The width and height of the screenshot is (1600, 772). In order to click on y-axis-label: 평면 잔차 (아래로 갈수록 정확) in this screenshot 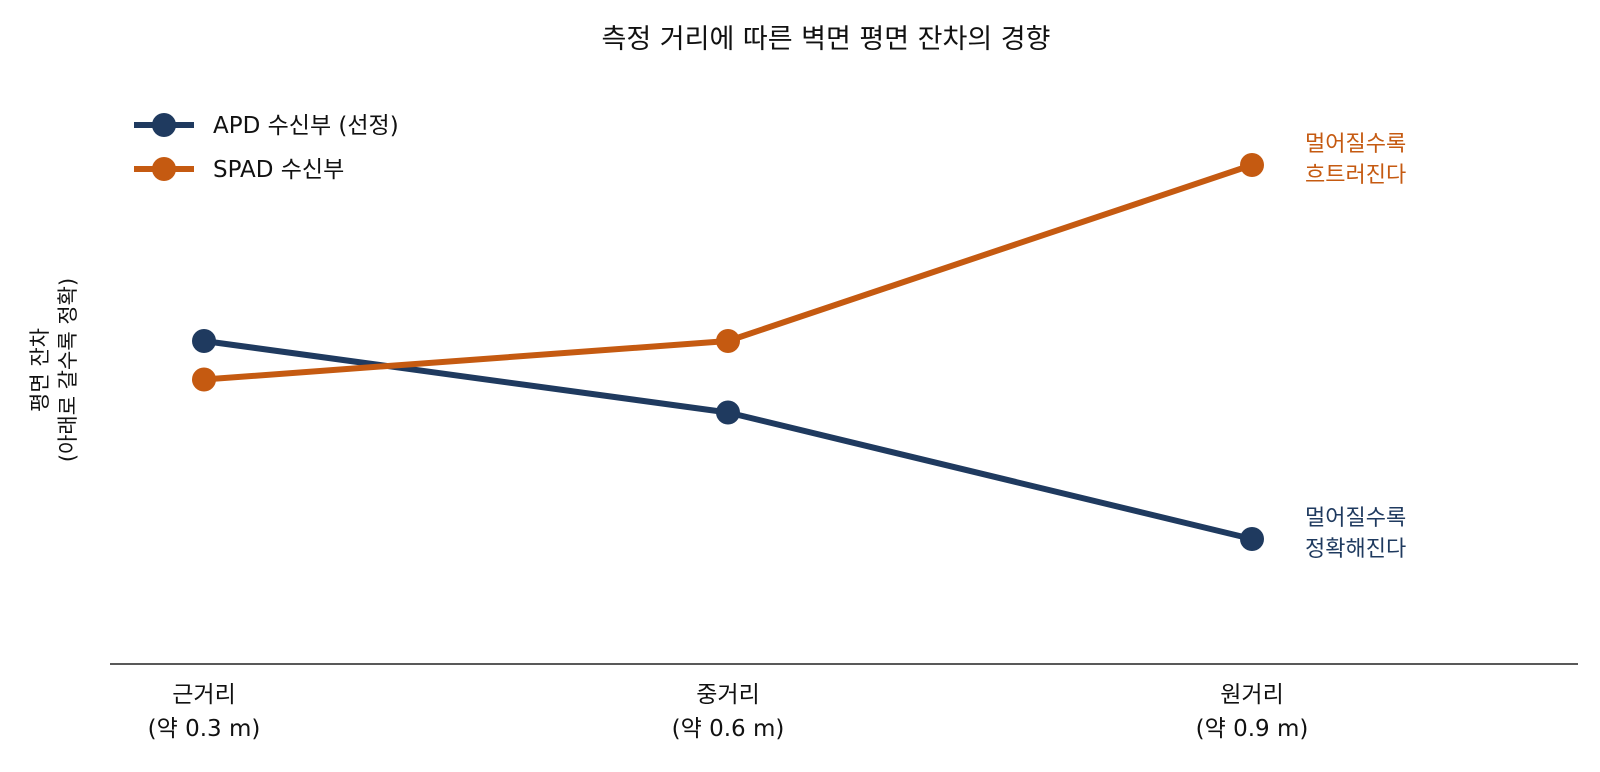, I will do `click(54, 370)`.